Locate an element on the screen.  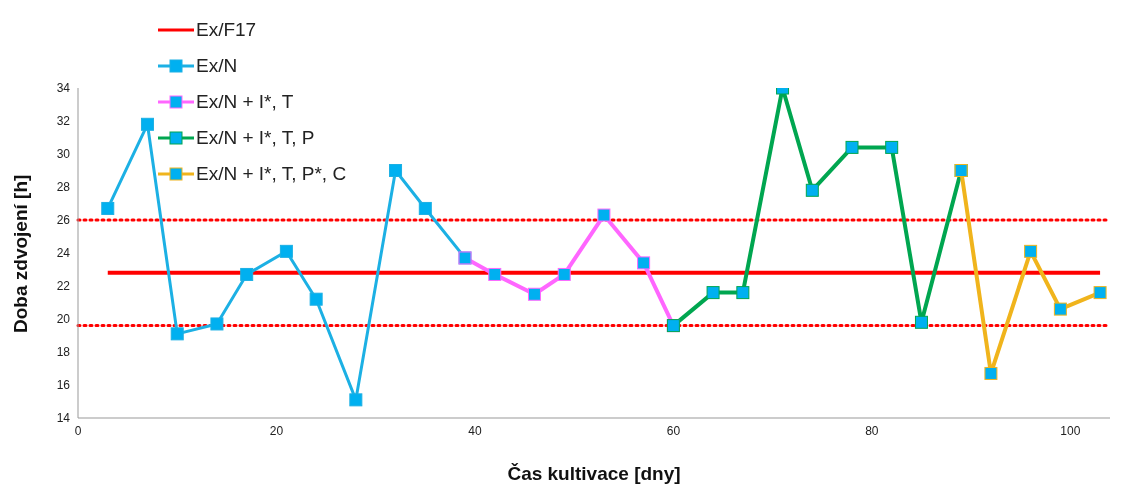
x-tick-label: 60 is located at coordinates (673, 430).